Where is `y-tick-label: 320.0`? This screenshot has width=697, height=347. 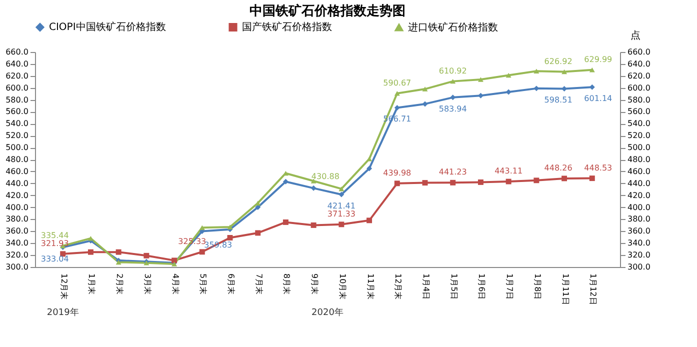
y-tick-label: 320.0 is located at coordinates (17, 255).